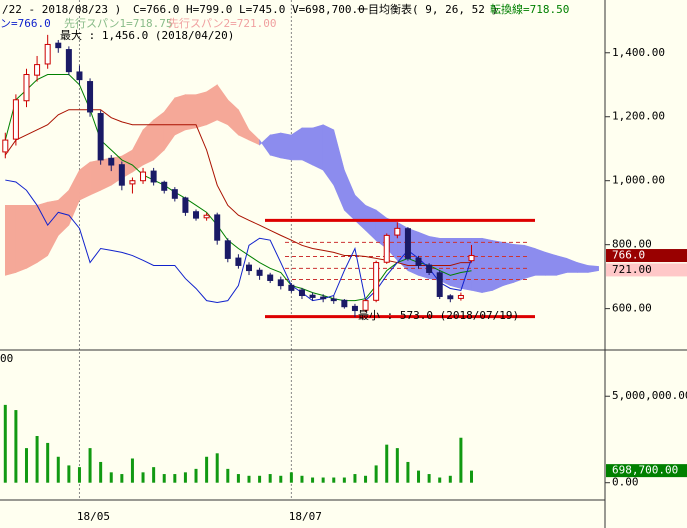 The width and height of the screenshot is (687, 528). What do you see at coordinates (646, 471) in the screenshot?
I see `volume-tag` at bounding box center [646, 471].